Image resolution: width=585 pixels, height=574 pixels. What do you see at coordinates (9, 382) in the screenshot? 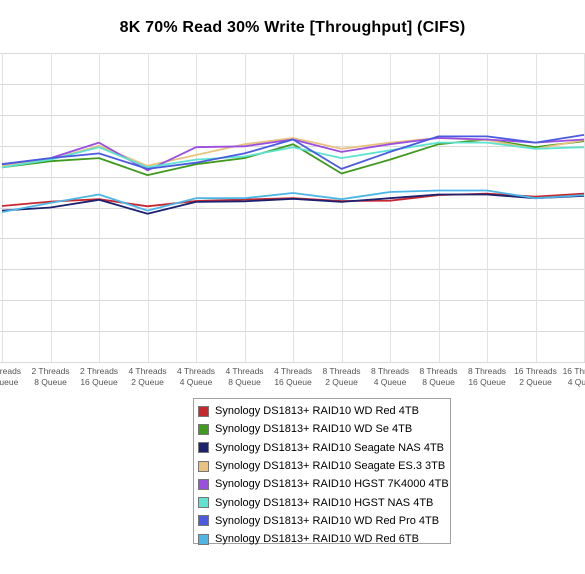
I see `x-tick-label: 1 Queue` at bounding box center [9, 382].